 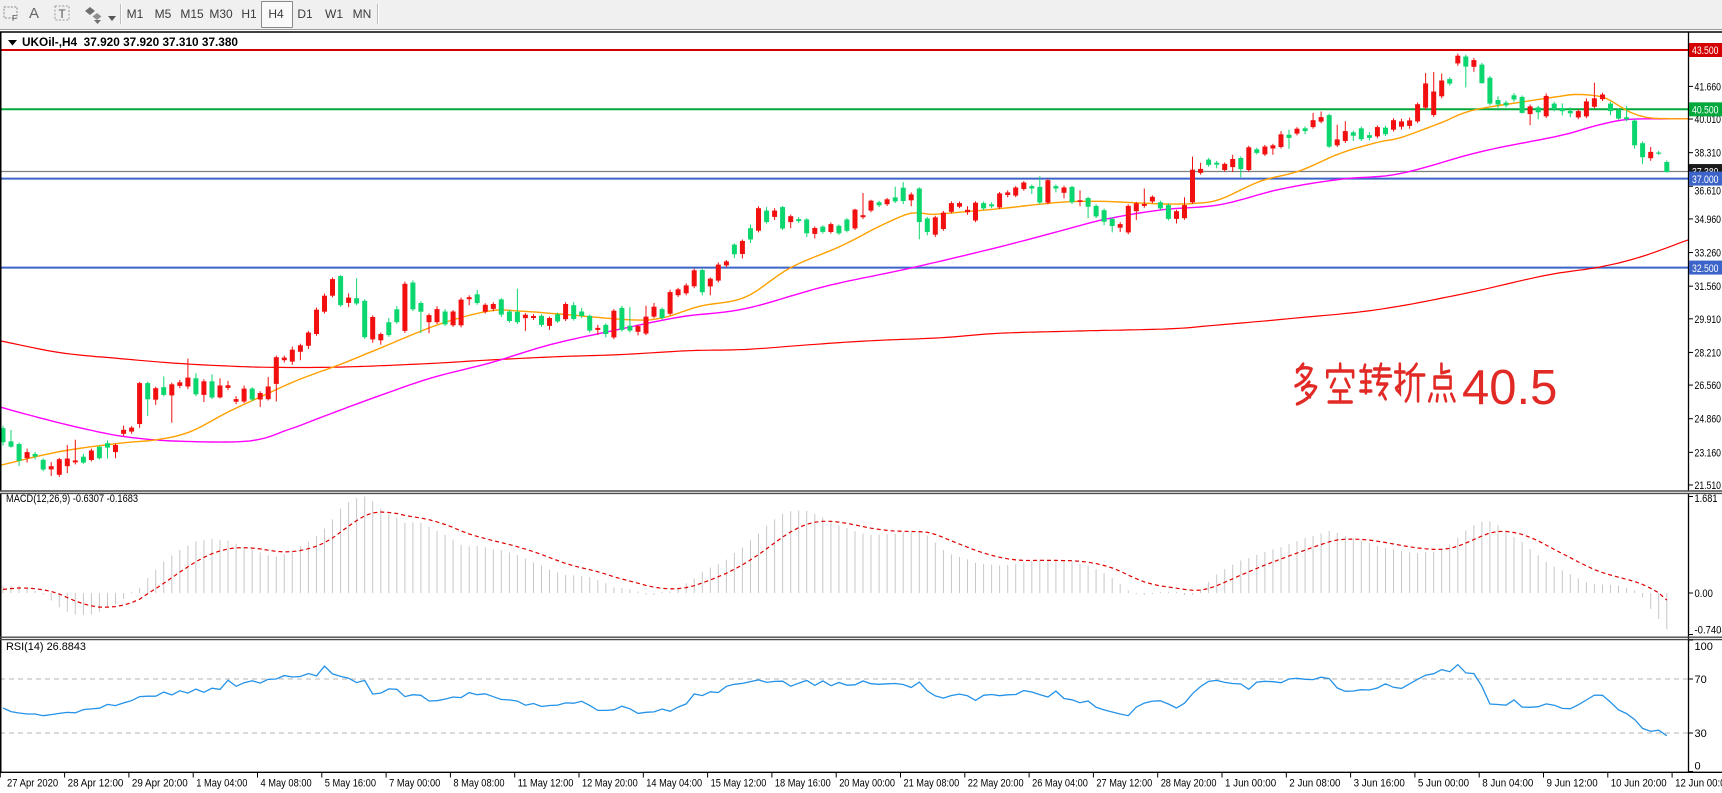 What do you see at coordinates (350, 784) in the screenshot?
I see `svg-text: 5 May 16:00` at bounding box center [350, 784].